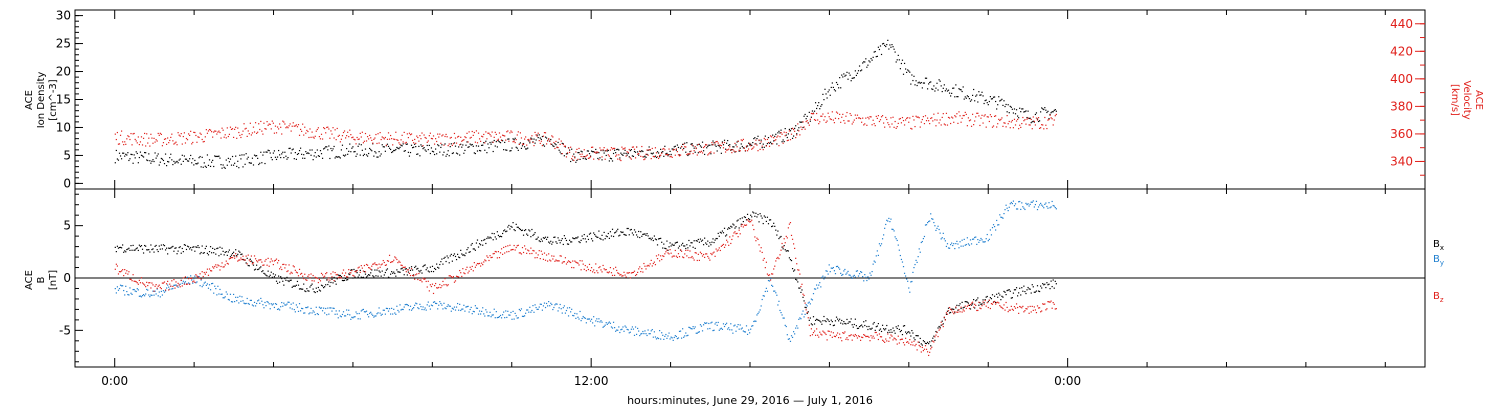  I want to click on x-tick-label: 12:00, so click(591, 381).